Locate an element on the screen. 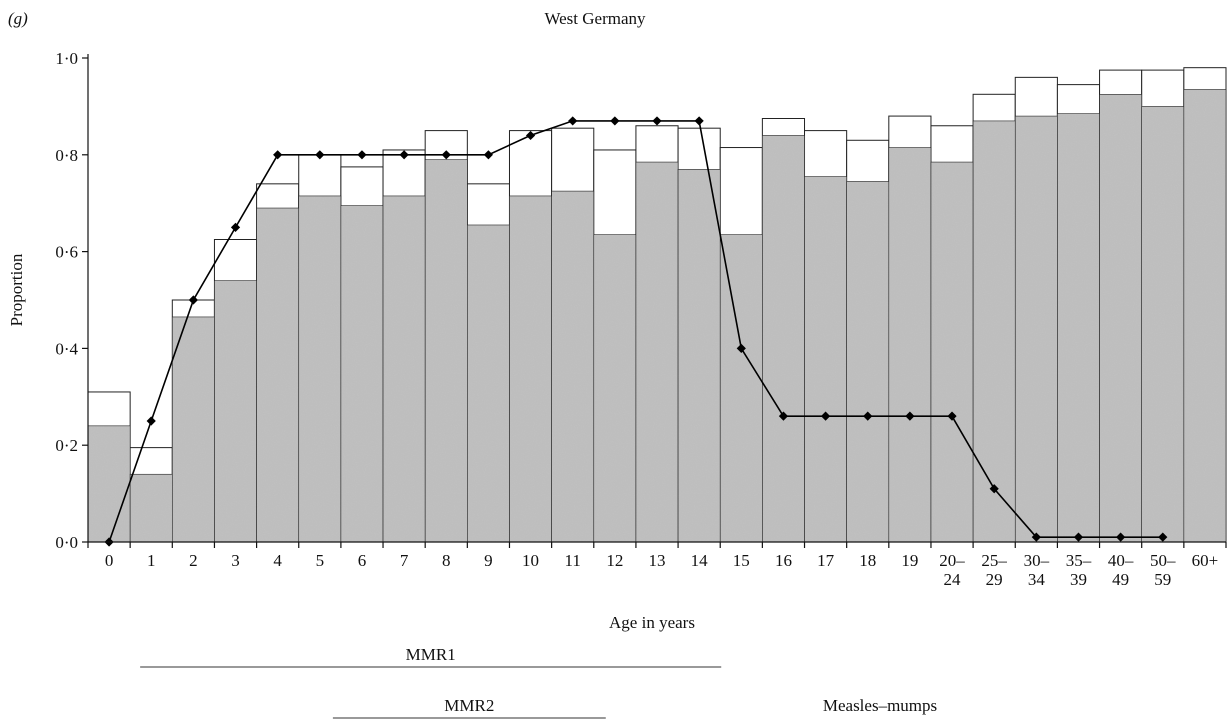 This screenshot has width=1232, height=723. x-tick-label-19: 19 is located at coordinates (909, 560).